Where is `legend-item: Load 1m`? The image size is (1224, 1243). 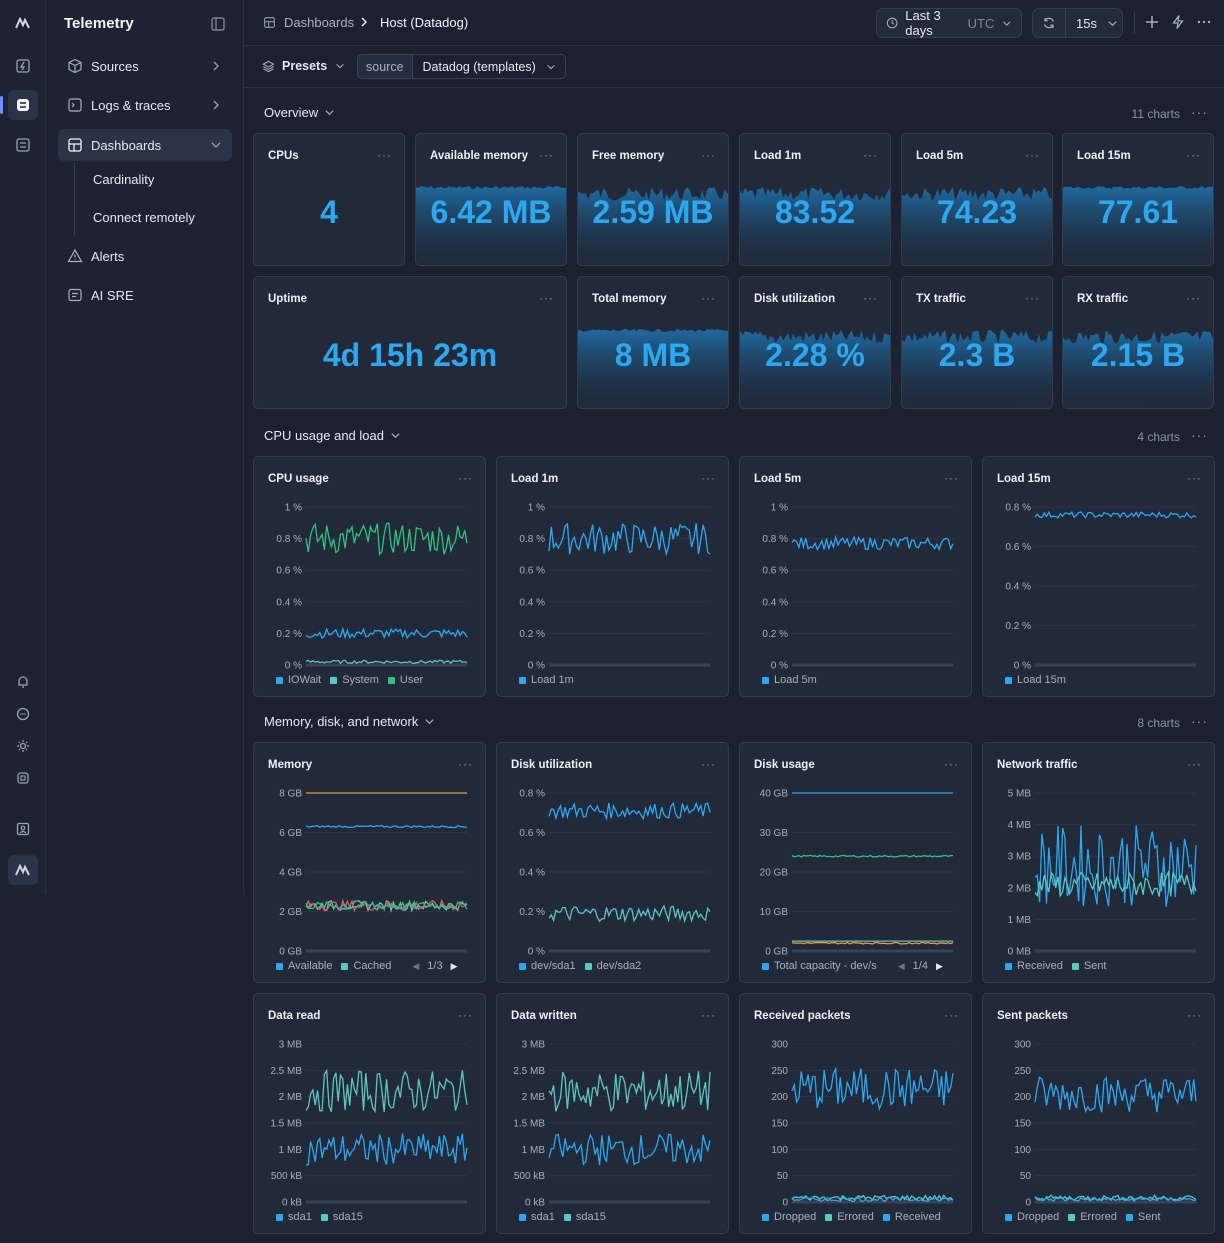 legend-item: Load 1m is located at coordinates (546, 680).